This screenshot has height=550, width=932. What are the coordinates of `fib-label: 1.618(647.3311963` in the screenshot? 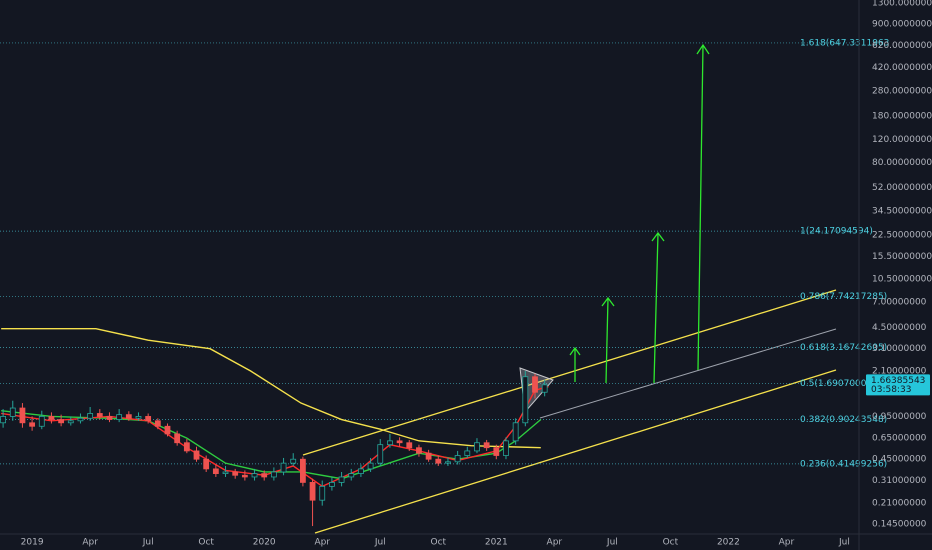 It's located at (844, 43).